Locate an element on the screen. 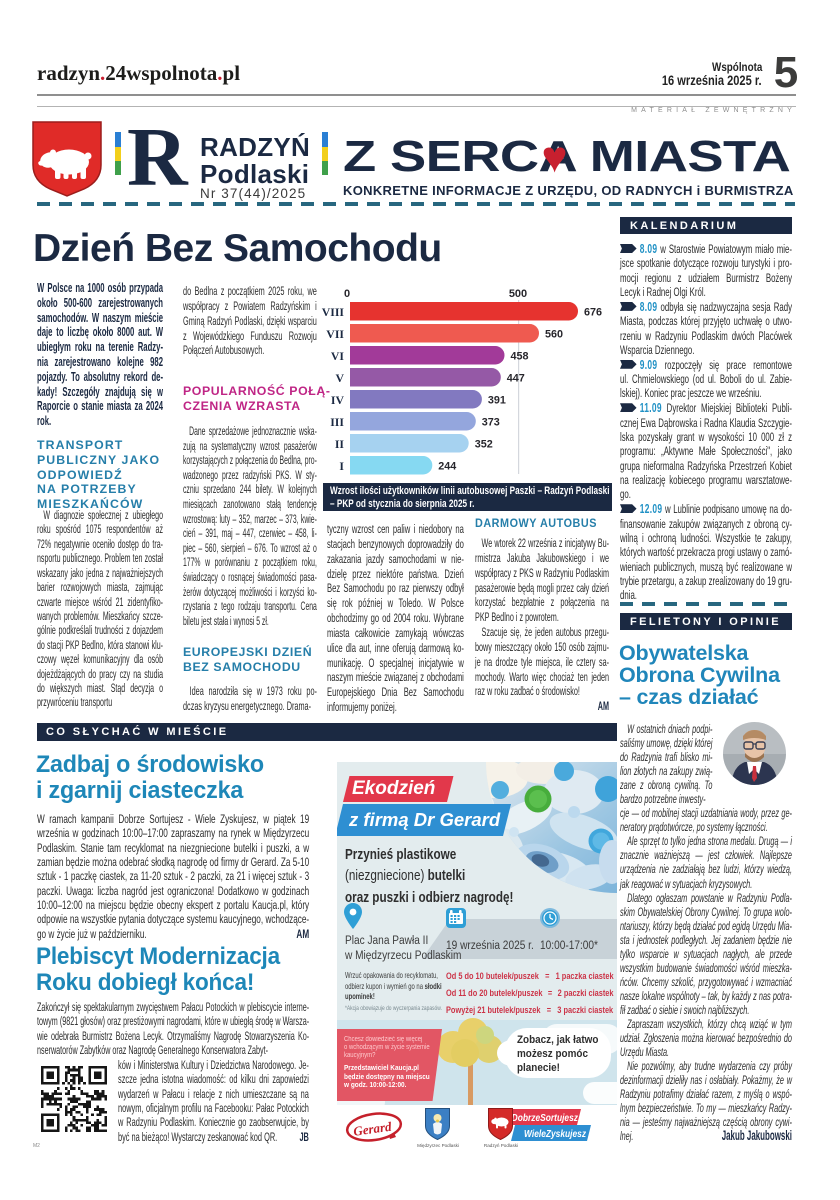  svg-text: 676 is located at coordinates (593, 313).